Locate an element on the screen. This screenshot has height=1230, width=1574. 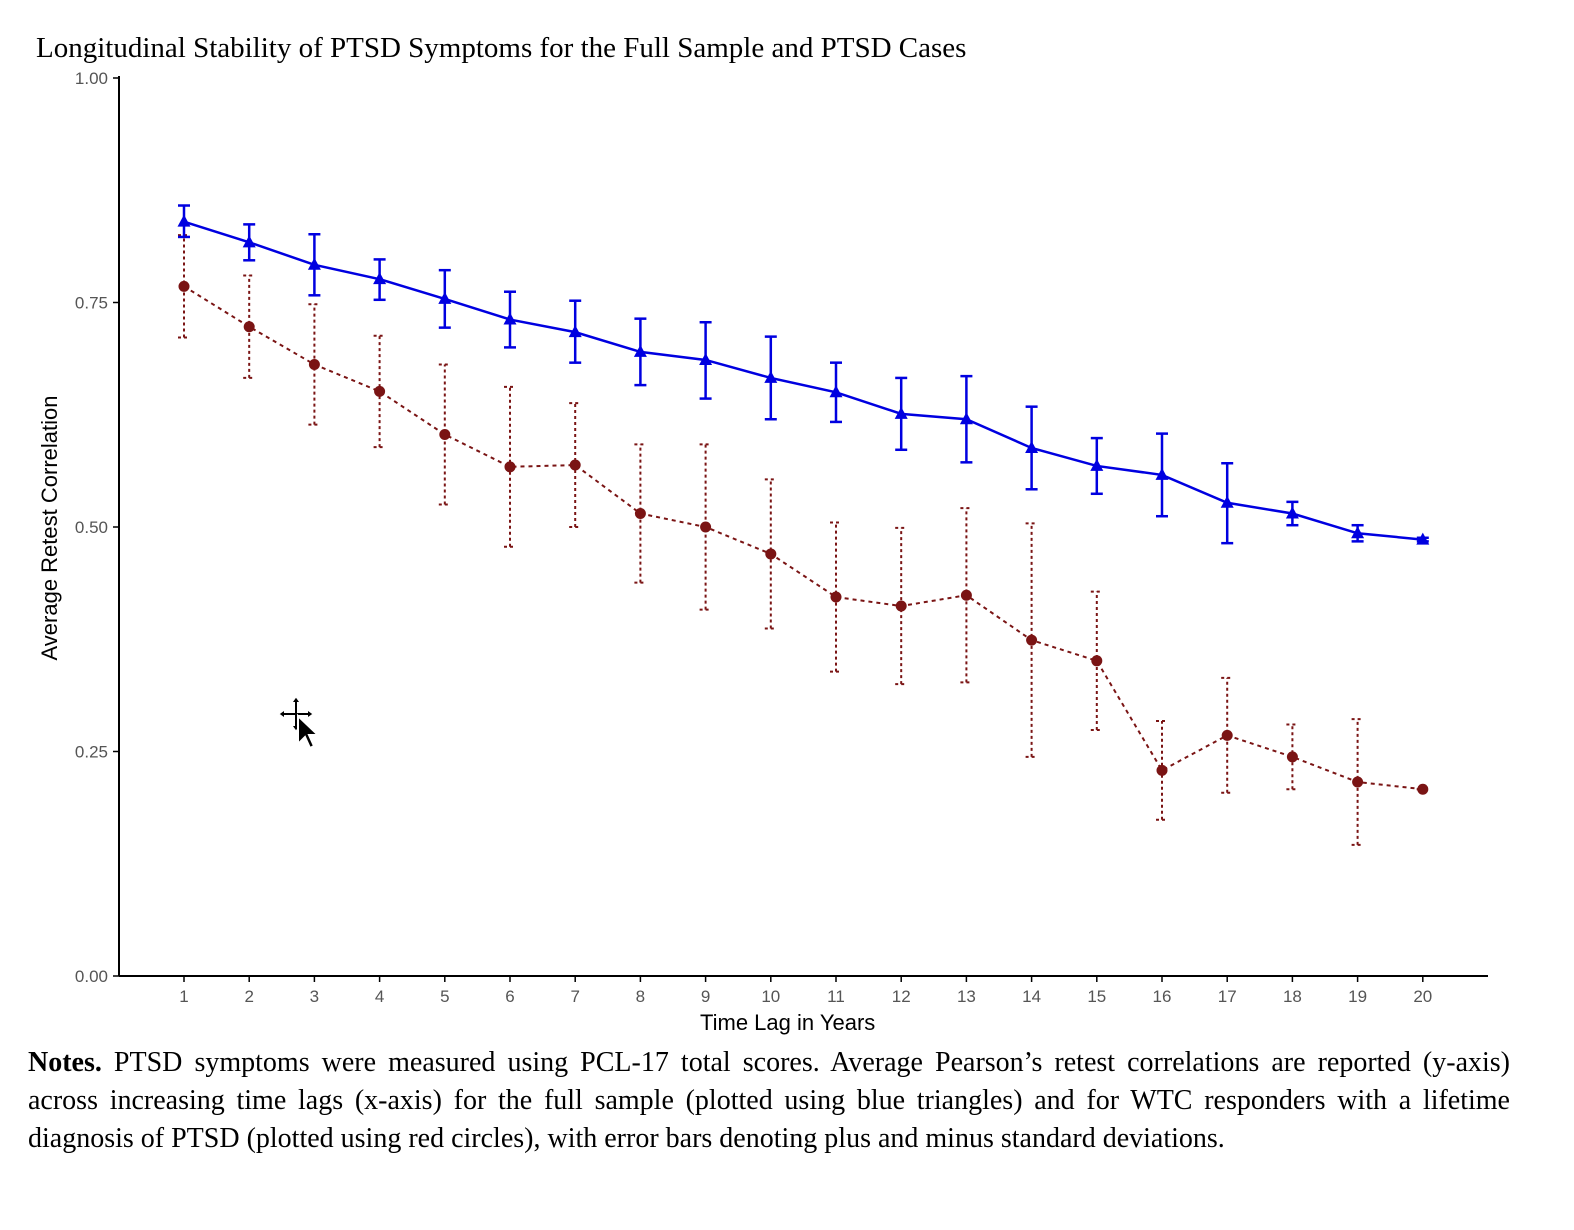
x-tick-label: 16 is located at coordinates (1162, 996).